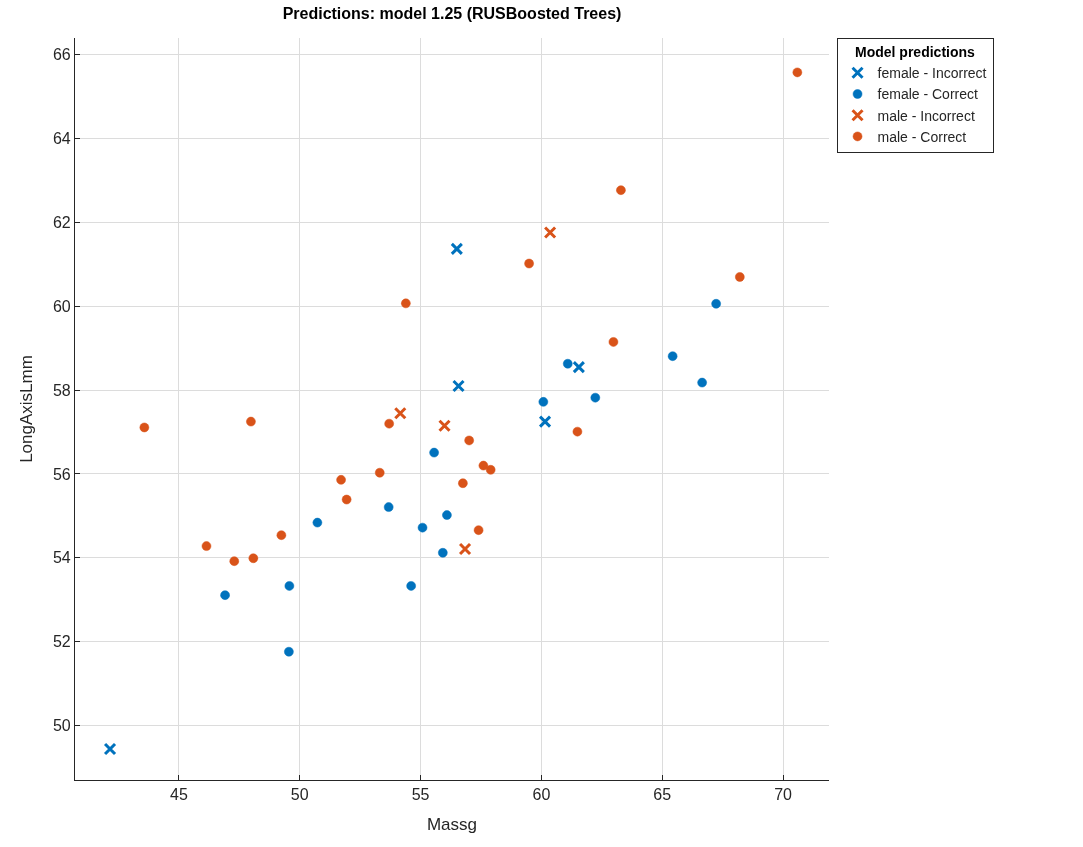 The image size is (1083, 847). Describe the element at coordinates (452, 824) in the screenshot. I see `x-axis-title: Massg` at that location.